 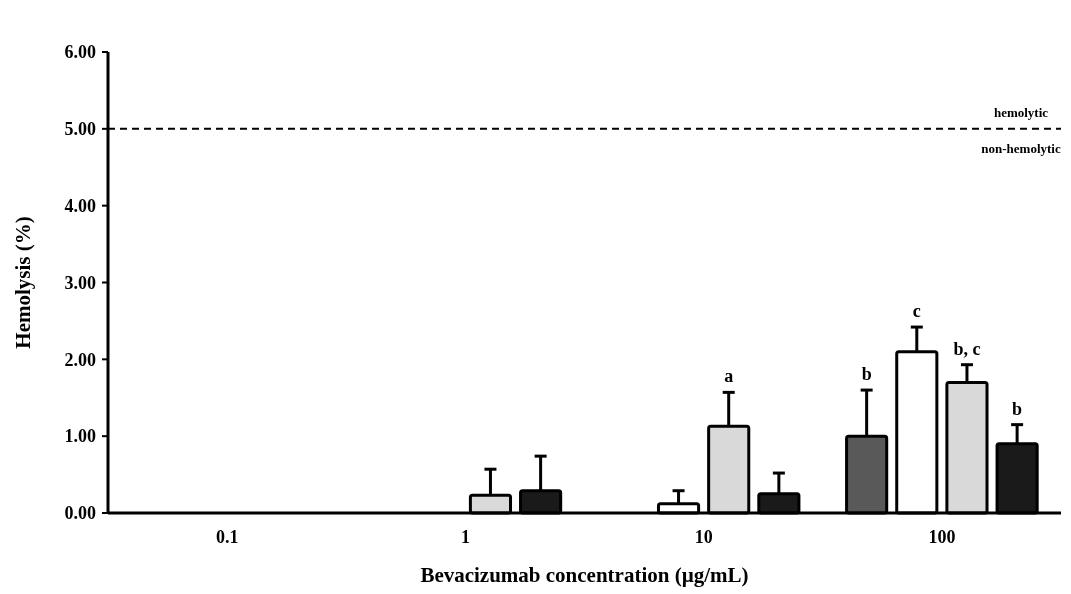 I want to click on x-tick-label: 10, so click(x=703, y=537).